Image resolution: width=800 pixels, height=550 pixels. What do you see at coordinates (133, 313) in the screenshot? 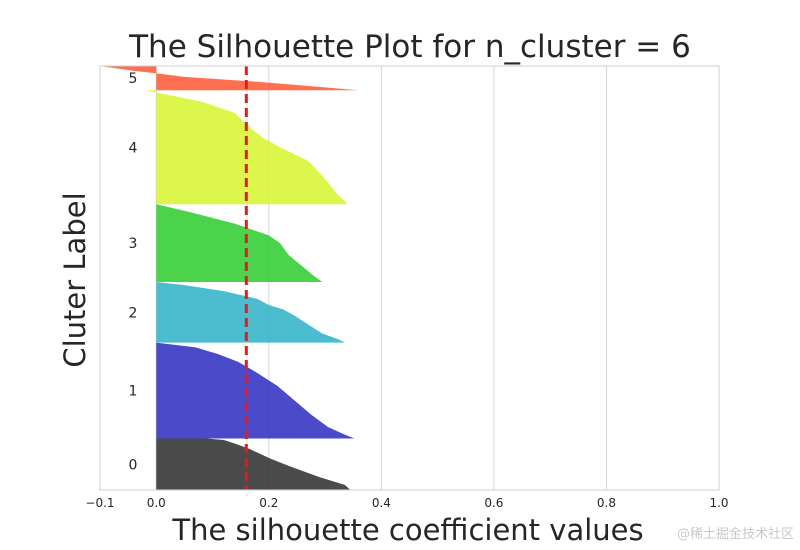
I see `cluster-label-2: 2` at bounding box center [133, 313].